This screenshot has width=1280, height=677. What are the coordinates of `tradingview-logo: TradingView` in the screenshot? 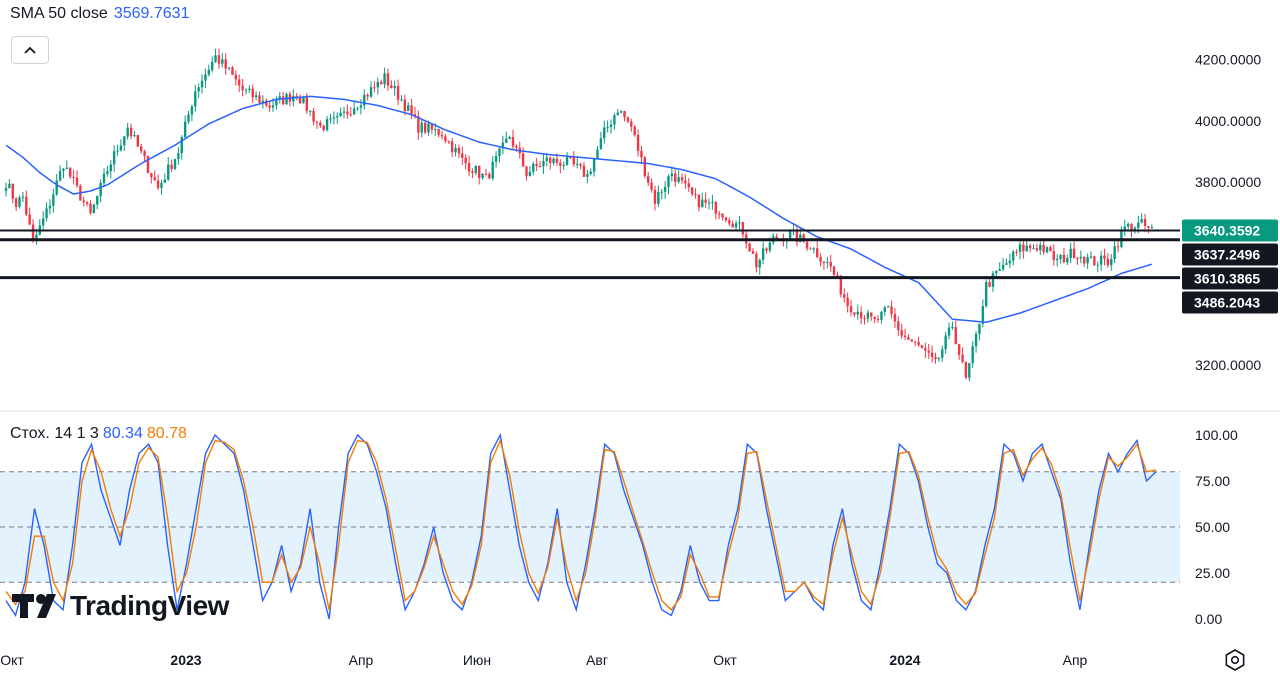 It's located at (120, 606).